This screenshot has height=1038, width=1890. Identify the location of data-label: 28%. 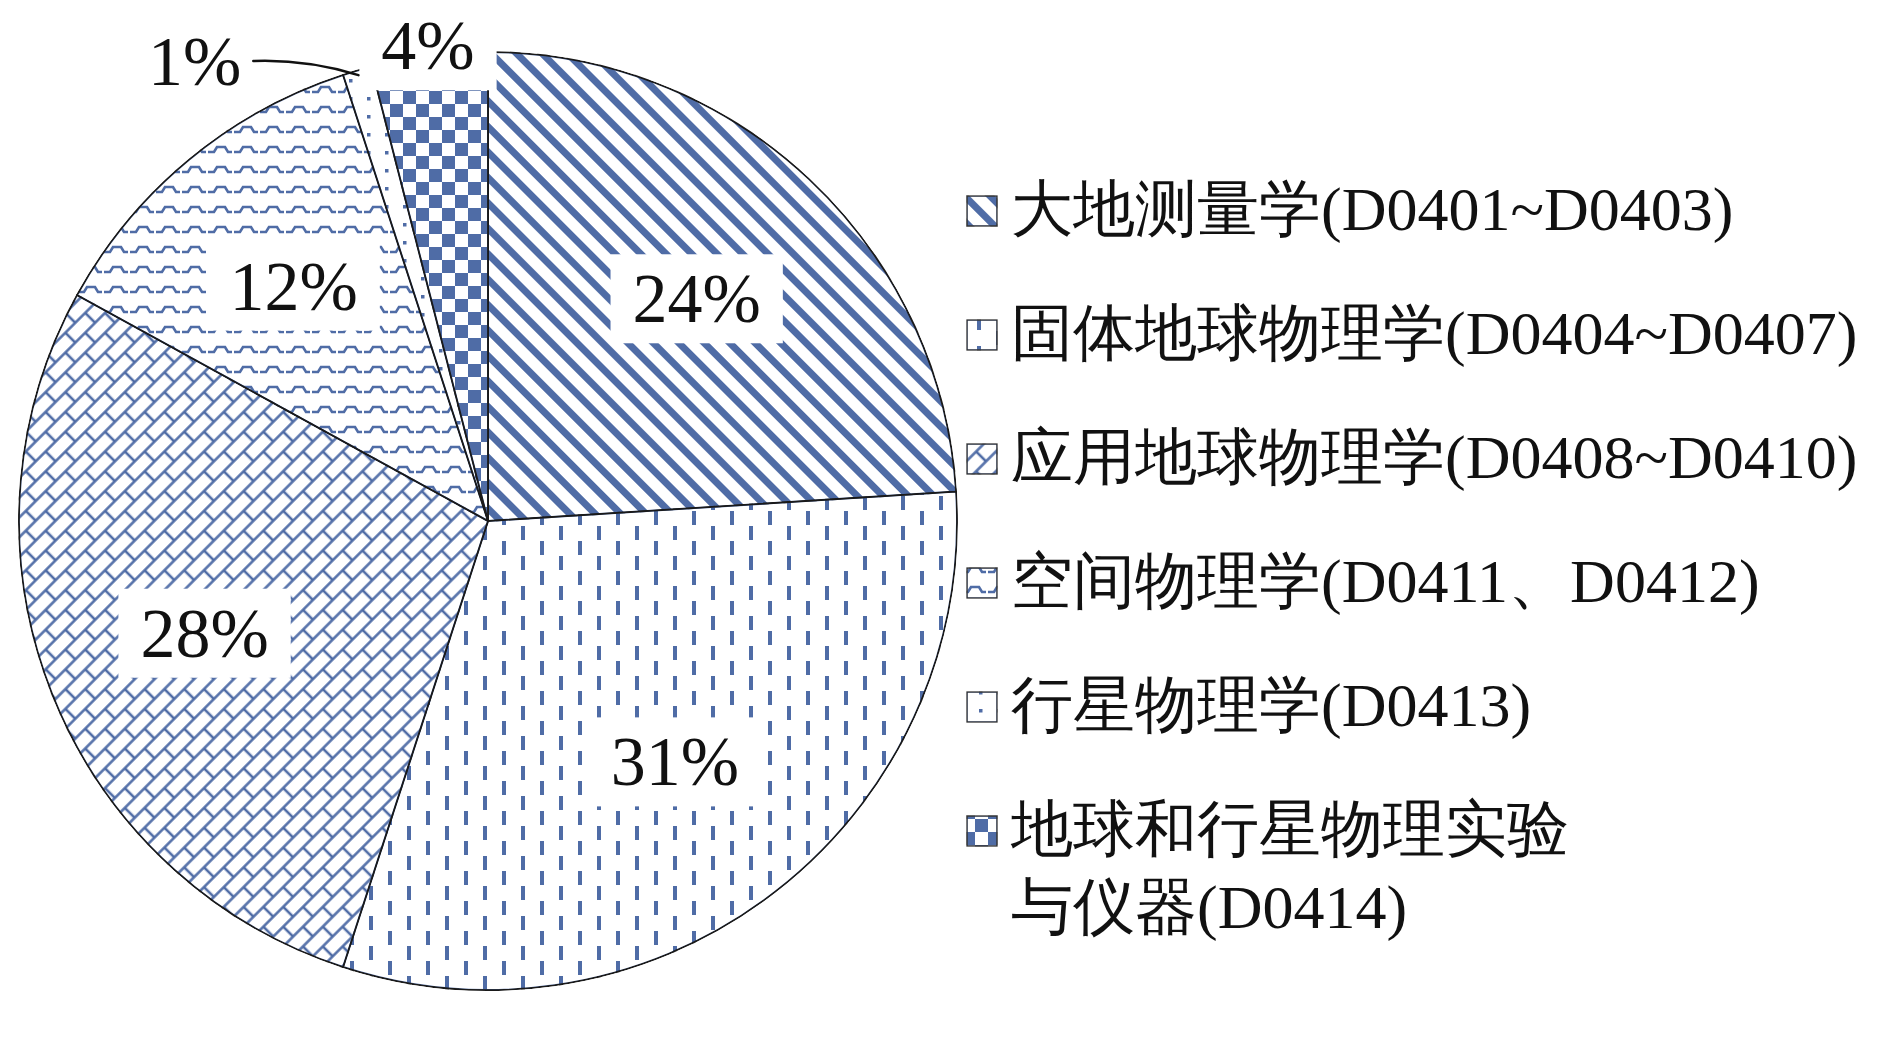
(204, 633).